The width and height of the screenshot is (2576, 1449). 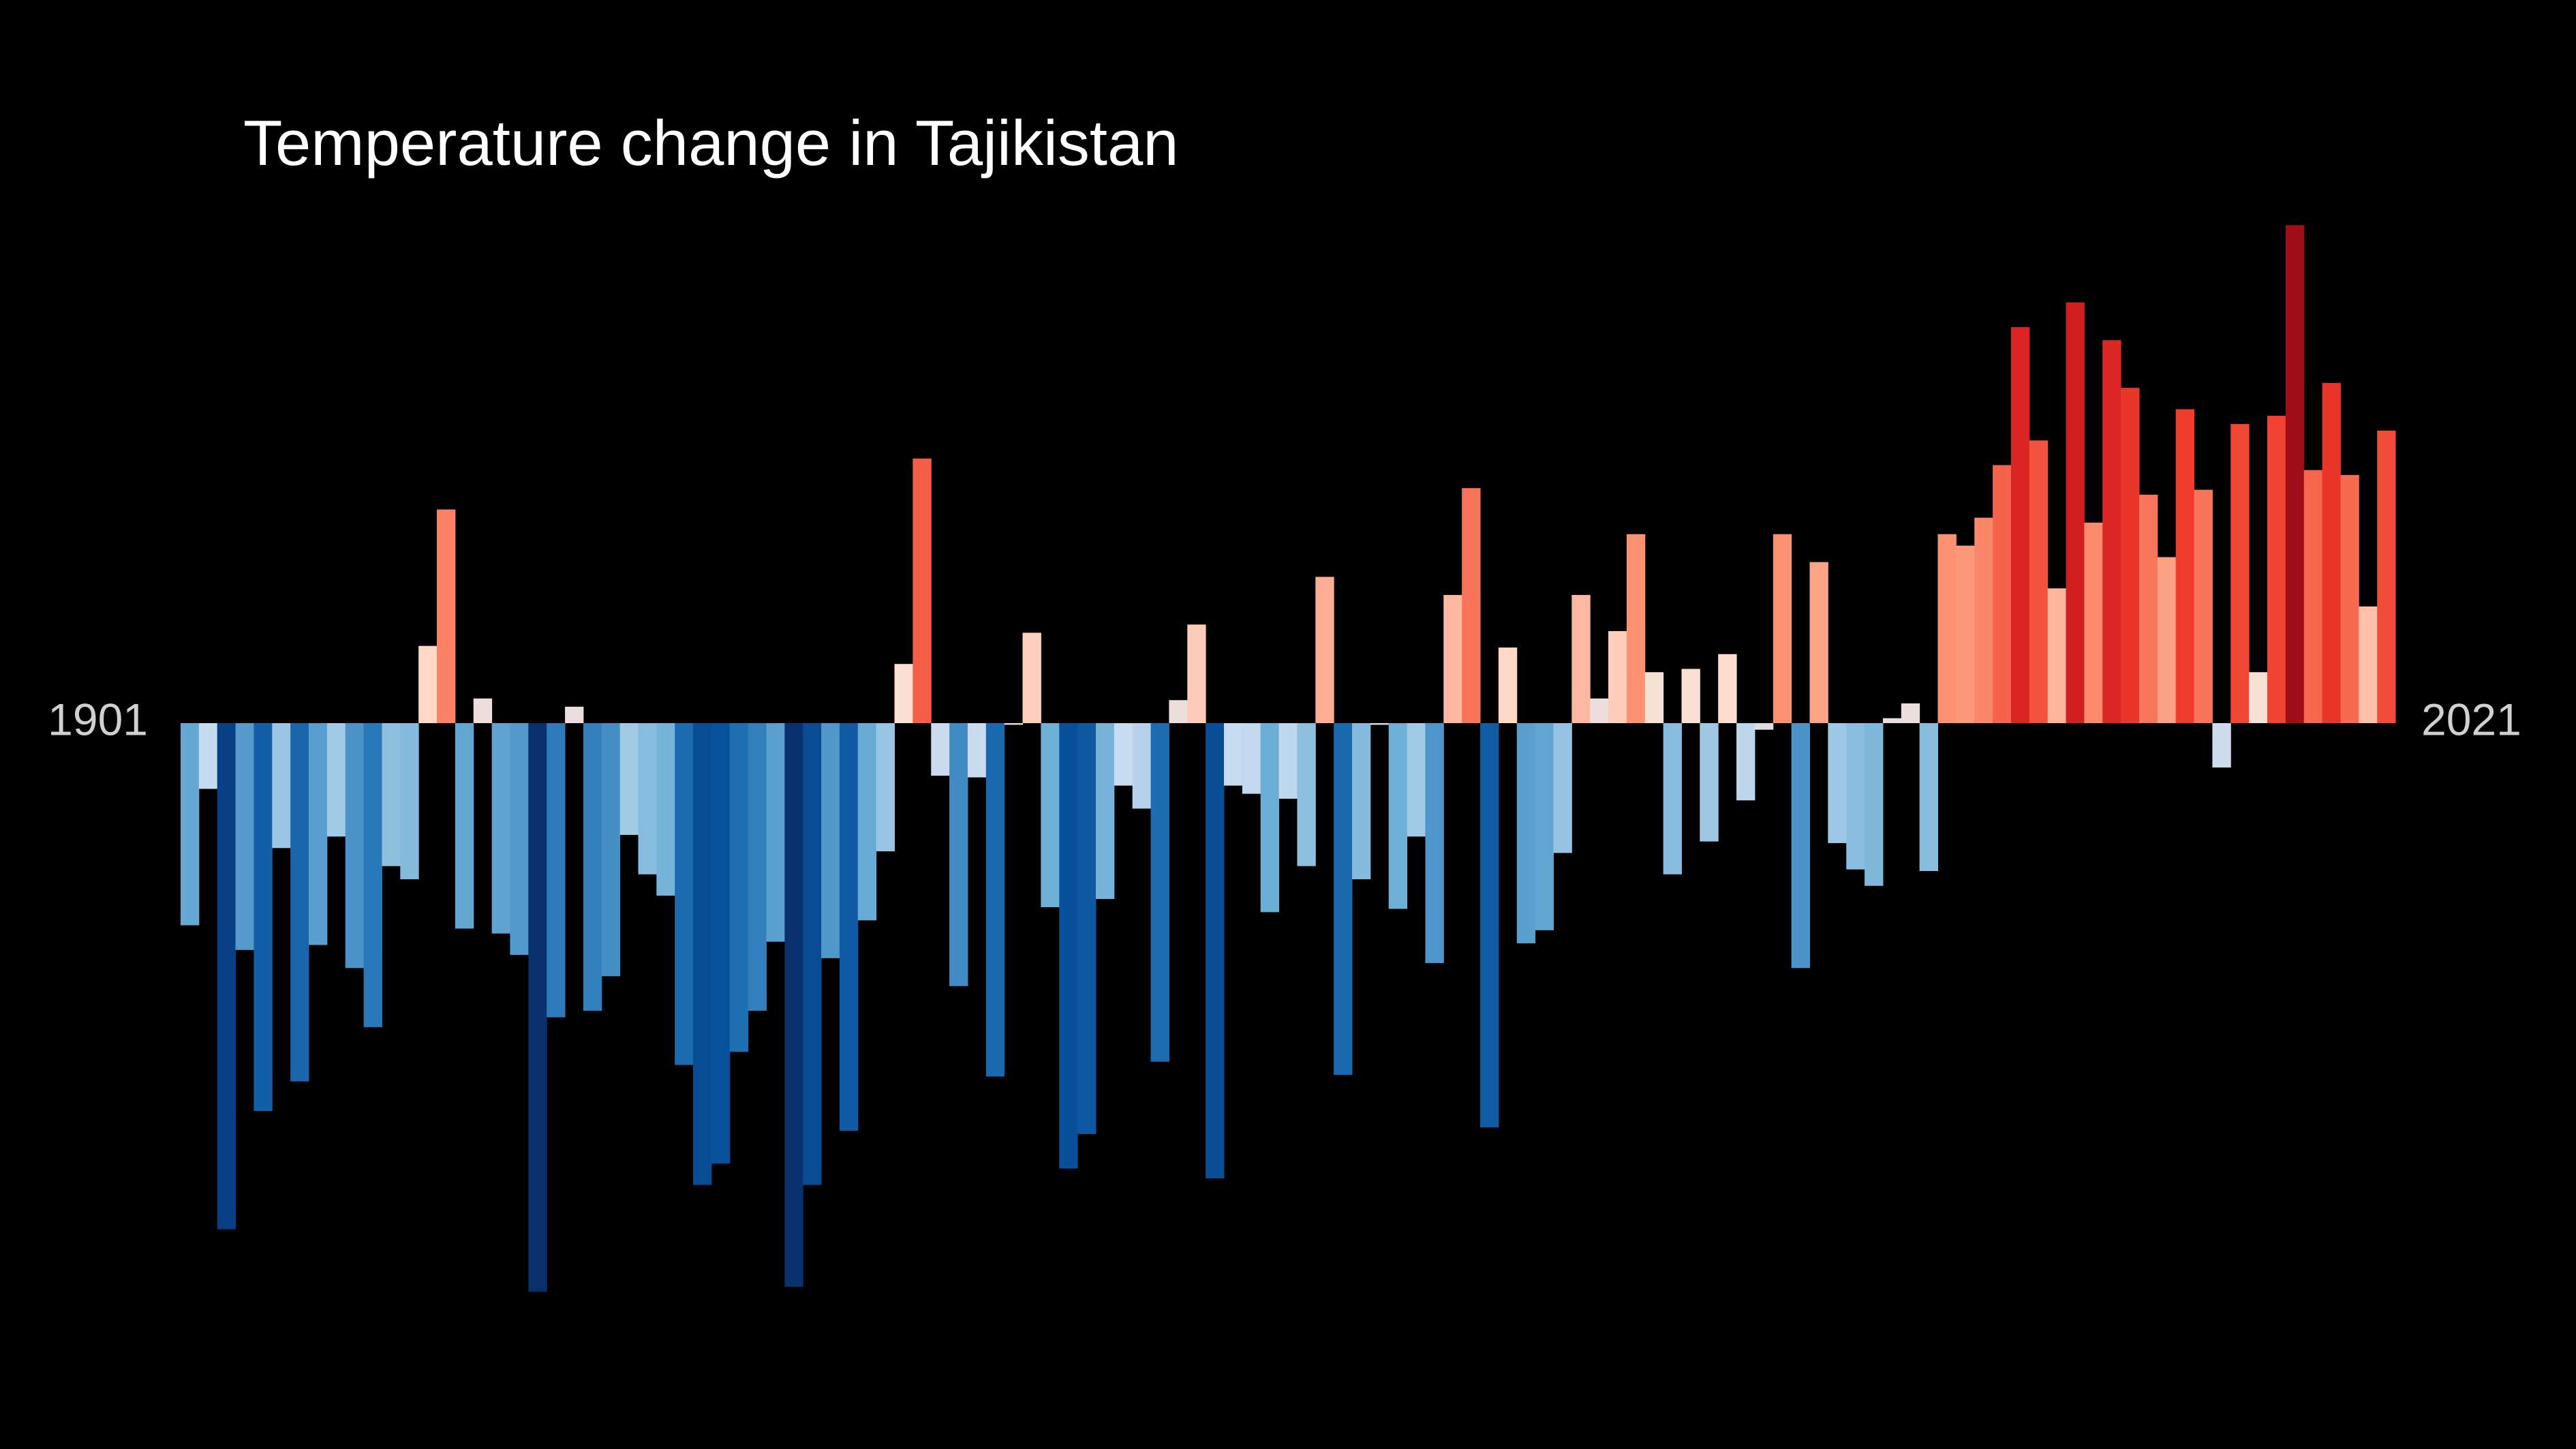 What do you see at coordinates (2471, 719) in the screenshot?
I see `x-tick-label: 2021` at bounding box center [2471, 719].